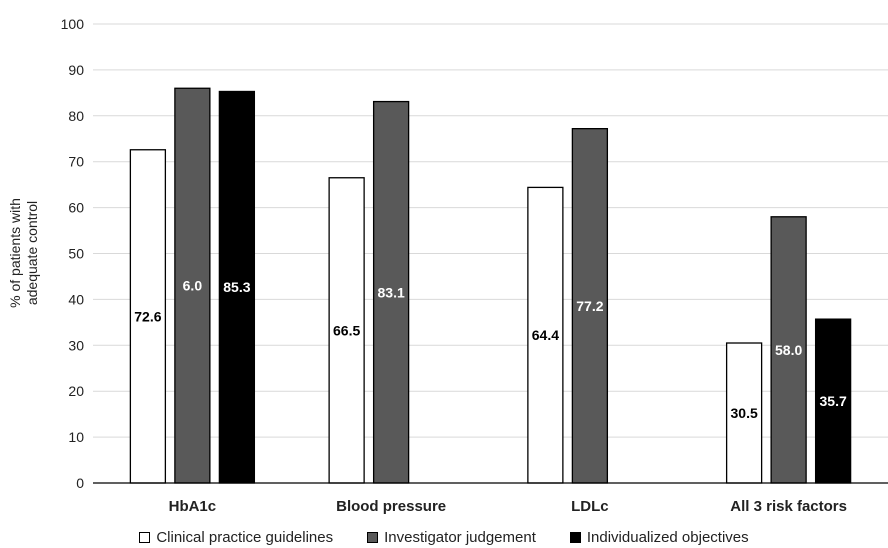 The image size is (888, 548). What do you see at coordinates (236, 287) in the screenshot?
I see `data-label: 85.3` at bounding box center [236, 287].